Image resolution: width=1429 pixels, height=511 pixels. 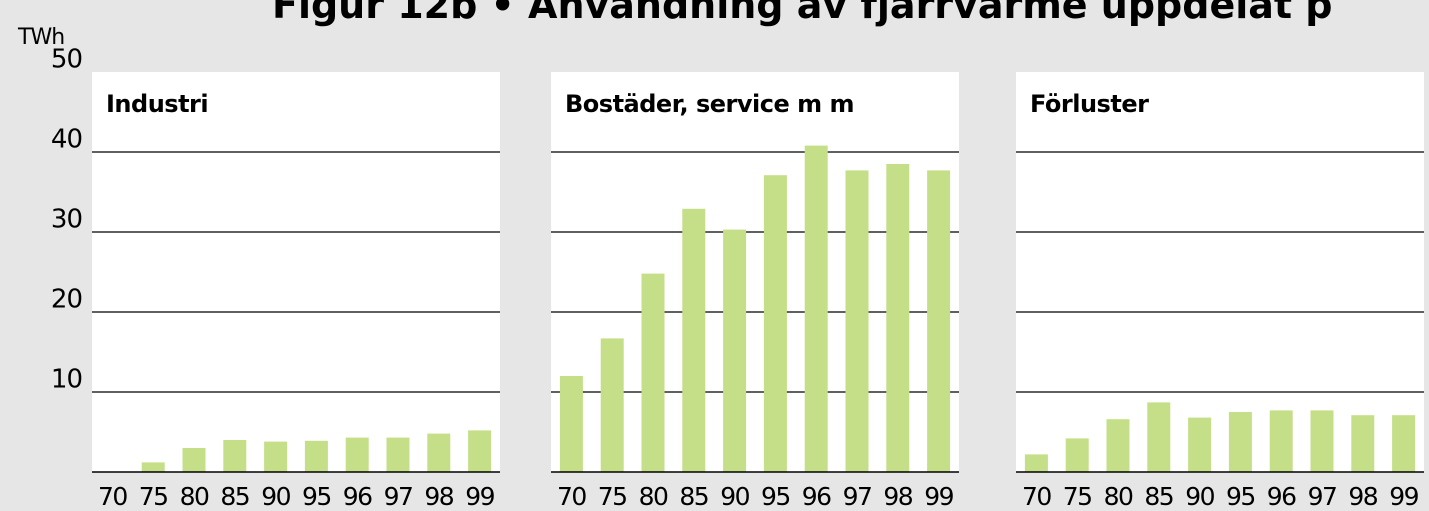 I want to click on y-tick-label: 10, so click(x=66, y=380).